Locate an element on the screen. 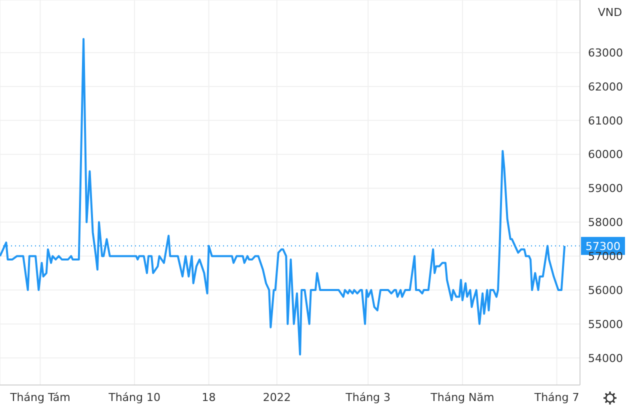 The image size is (640, 414). x-tick-label: Tháng 7 is located at coordinates (556, 397).